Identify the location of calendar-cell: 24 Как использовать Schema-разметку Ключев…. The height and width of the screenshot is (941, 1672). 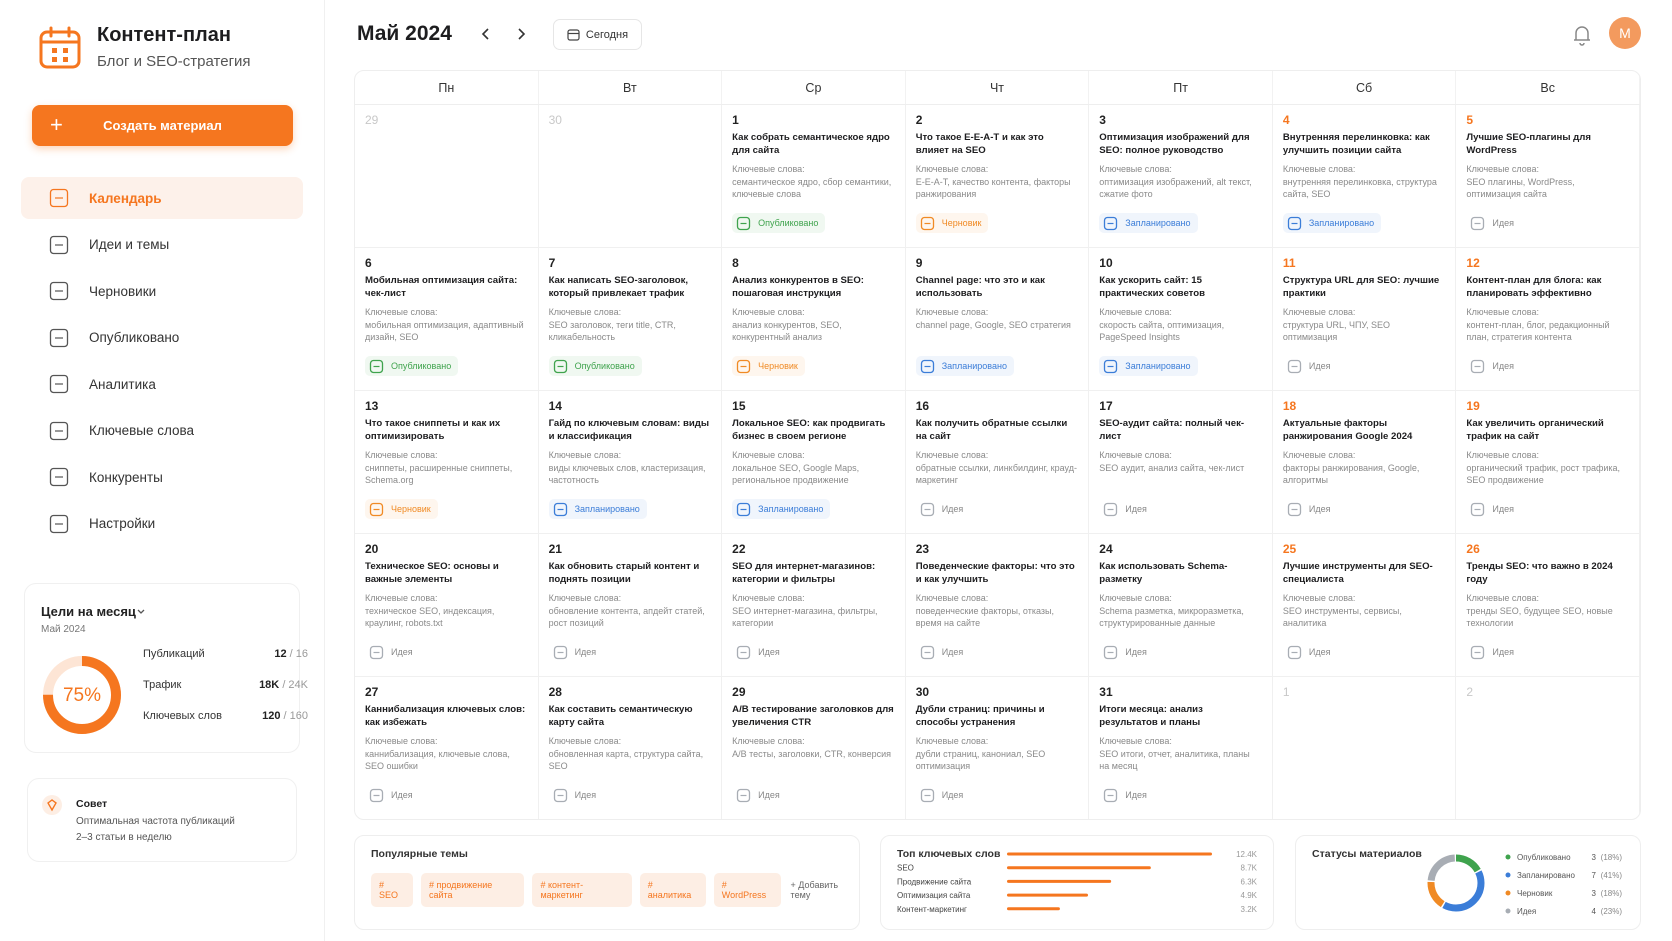
(1181, 605).